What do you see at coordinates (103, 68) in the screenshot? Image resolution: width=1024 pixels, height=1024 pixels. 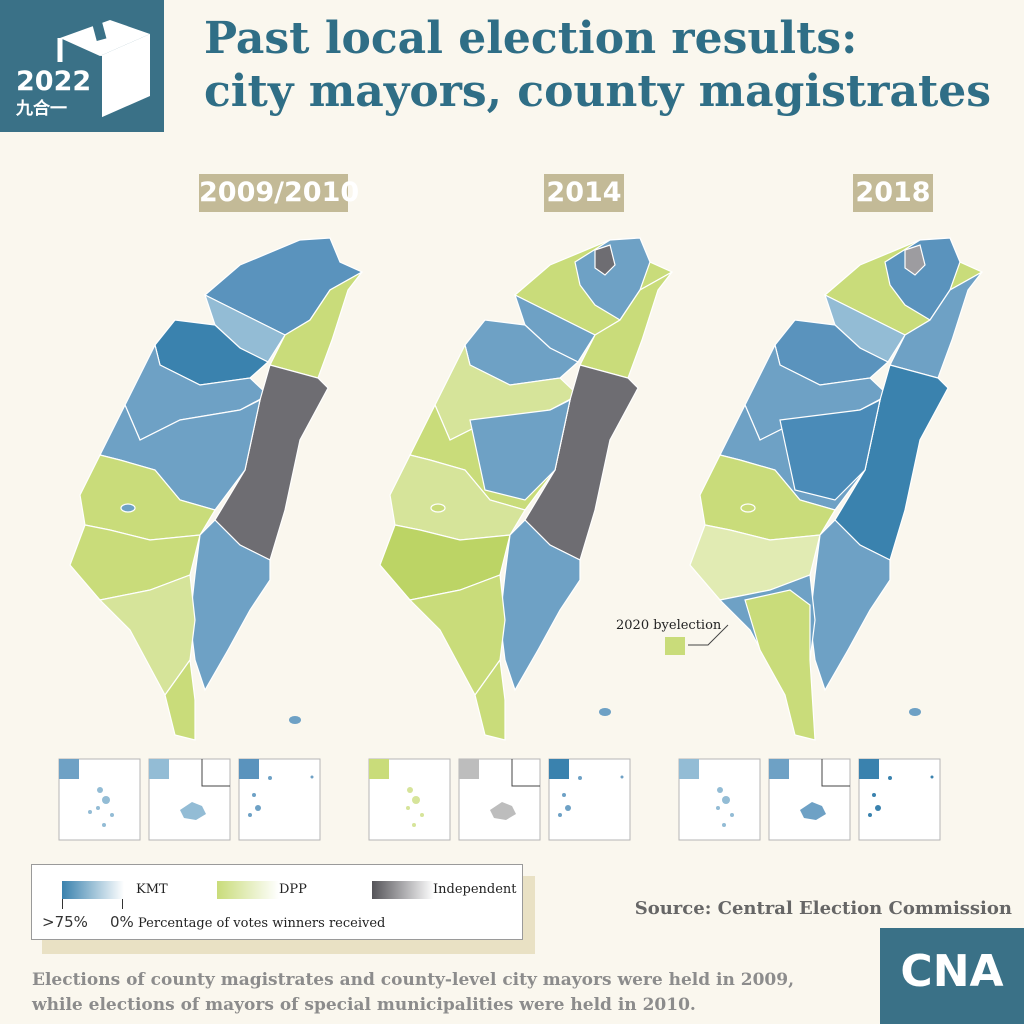 I see `ballot-box-icon` at bounding box center [103, 68].